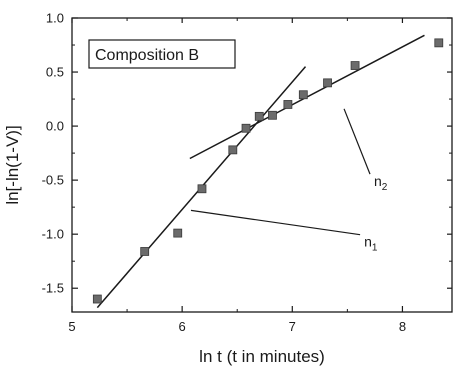 The height and width of the screenshot is (376, 462). What do you see at coordinates (182, 326) in the screenshot?
I see `x-tick-label: 6` at bounding box center [182, 326].